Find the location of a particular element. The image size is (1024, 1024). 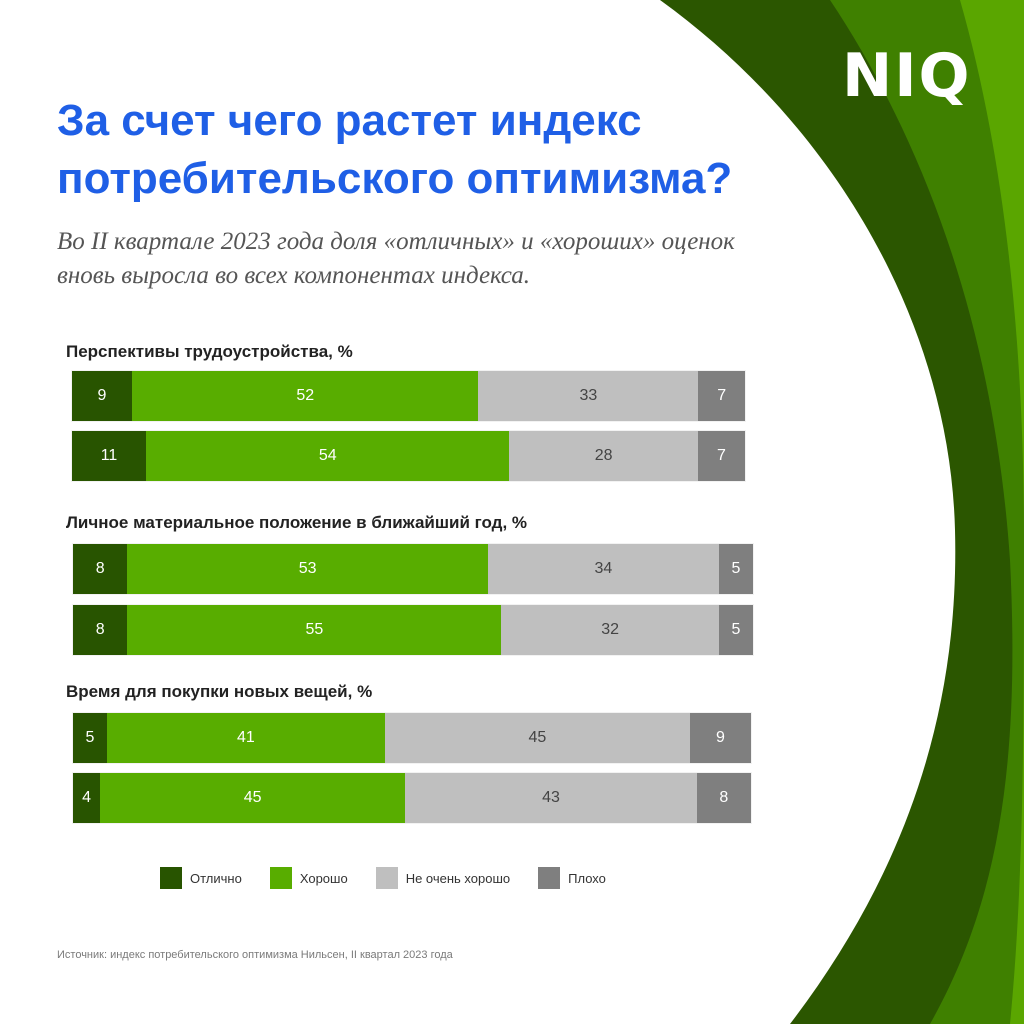

bar-segment-bad: 9 is located at coordinates (720, 738).